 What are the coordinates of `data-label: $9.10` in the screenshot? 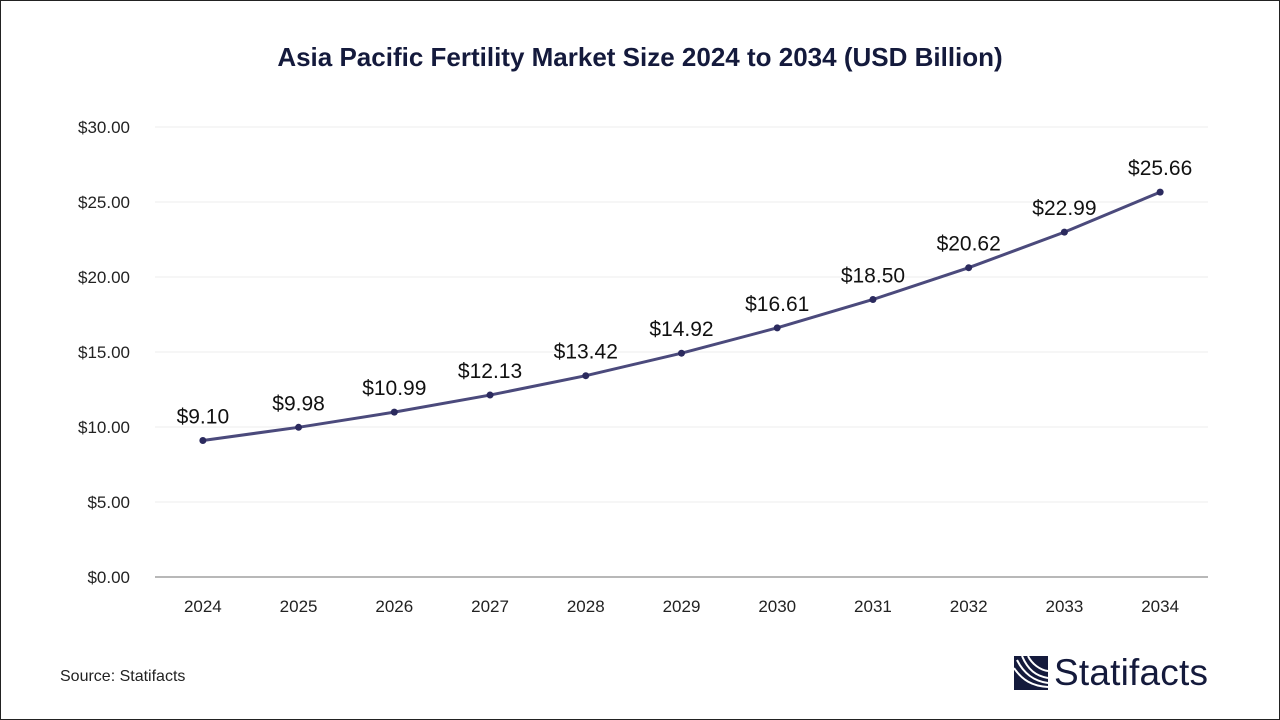 It's located at (203, 417).